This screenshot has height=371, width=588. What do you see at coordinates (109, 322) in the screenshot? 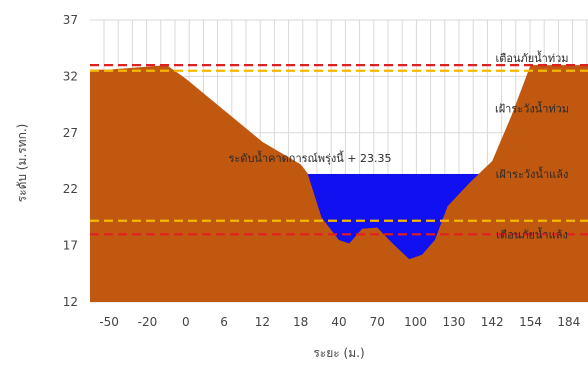
I see `x-tick-label: -50` at bounding box center [109, 322].